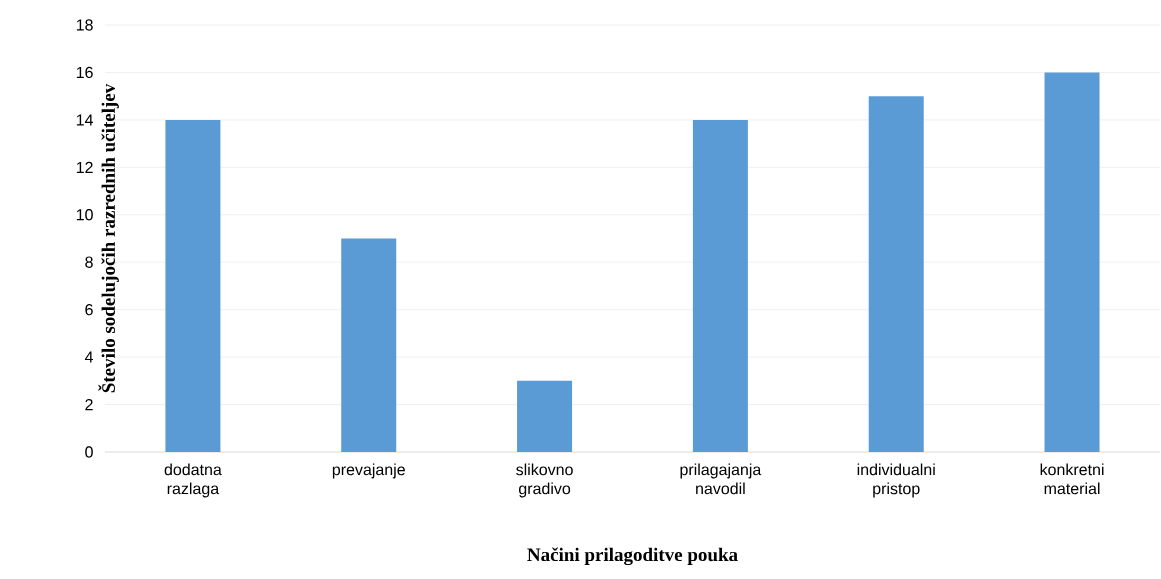  What do you see at coordinates (544, 480) in the screenshot?
I see `x-tick-label: slikovno gradivo` at bounding box center [544, 480].